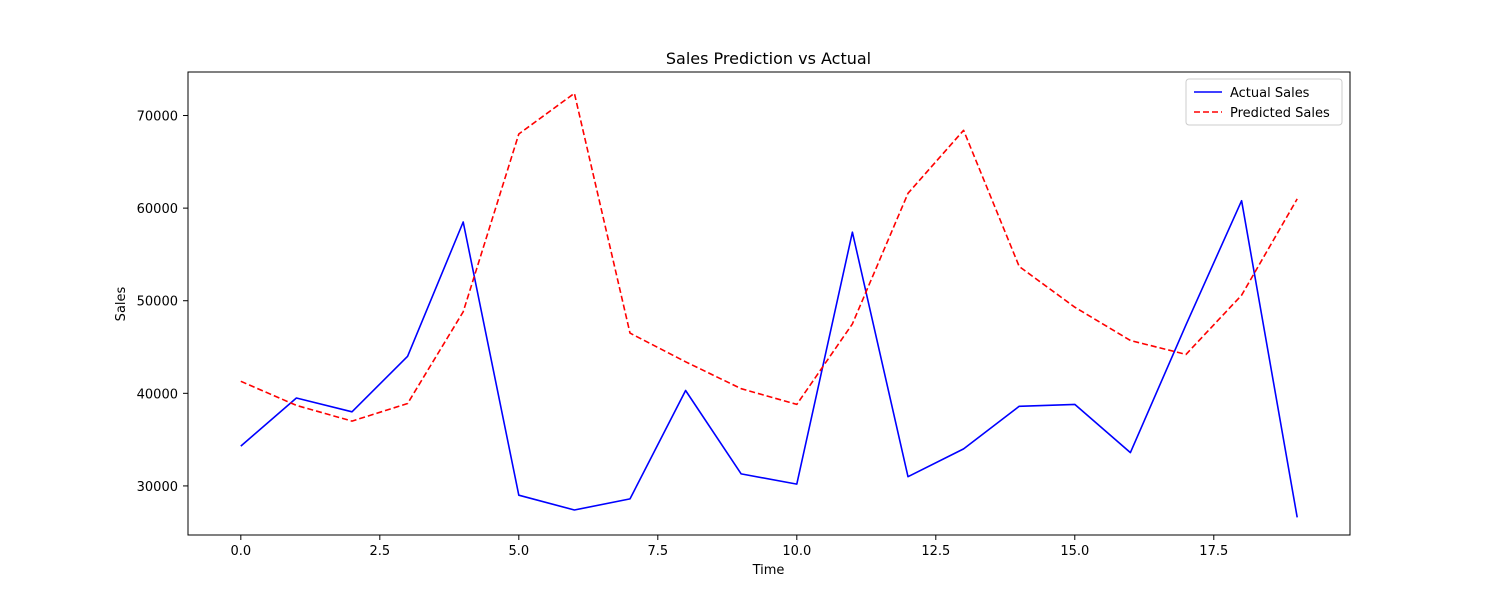 The height and width of the screenshot is (604, 1500). Describe the element at coordinates (1280, 113) in the screenshot. I see `legend-label: Predicted Sales` at that location.